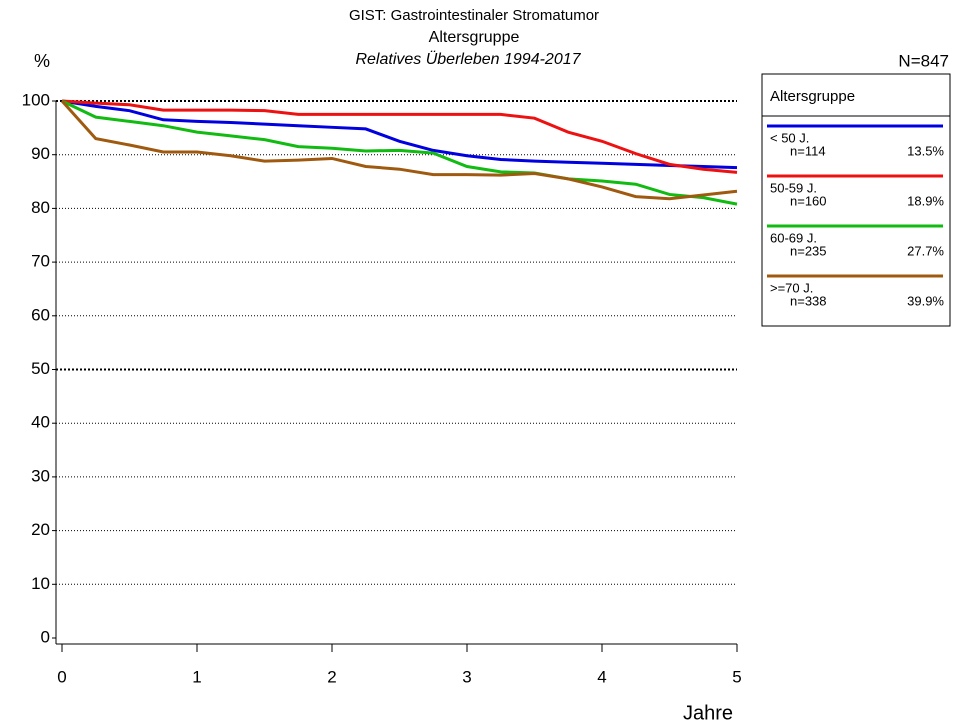 The image size is (954, 726). I want to click on legend-label: < 50 J., so click(789, 137).